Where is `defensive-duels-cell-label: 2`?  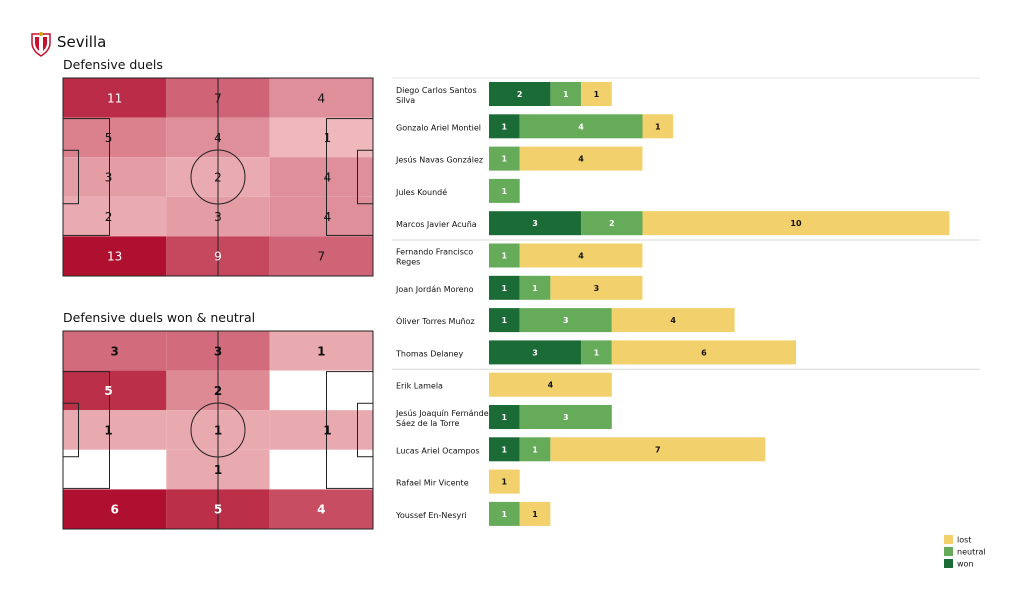
defensive-duels-cell-label: 2 is located at coordinates (218, 178).